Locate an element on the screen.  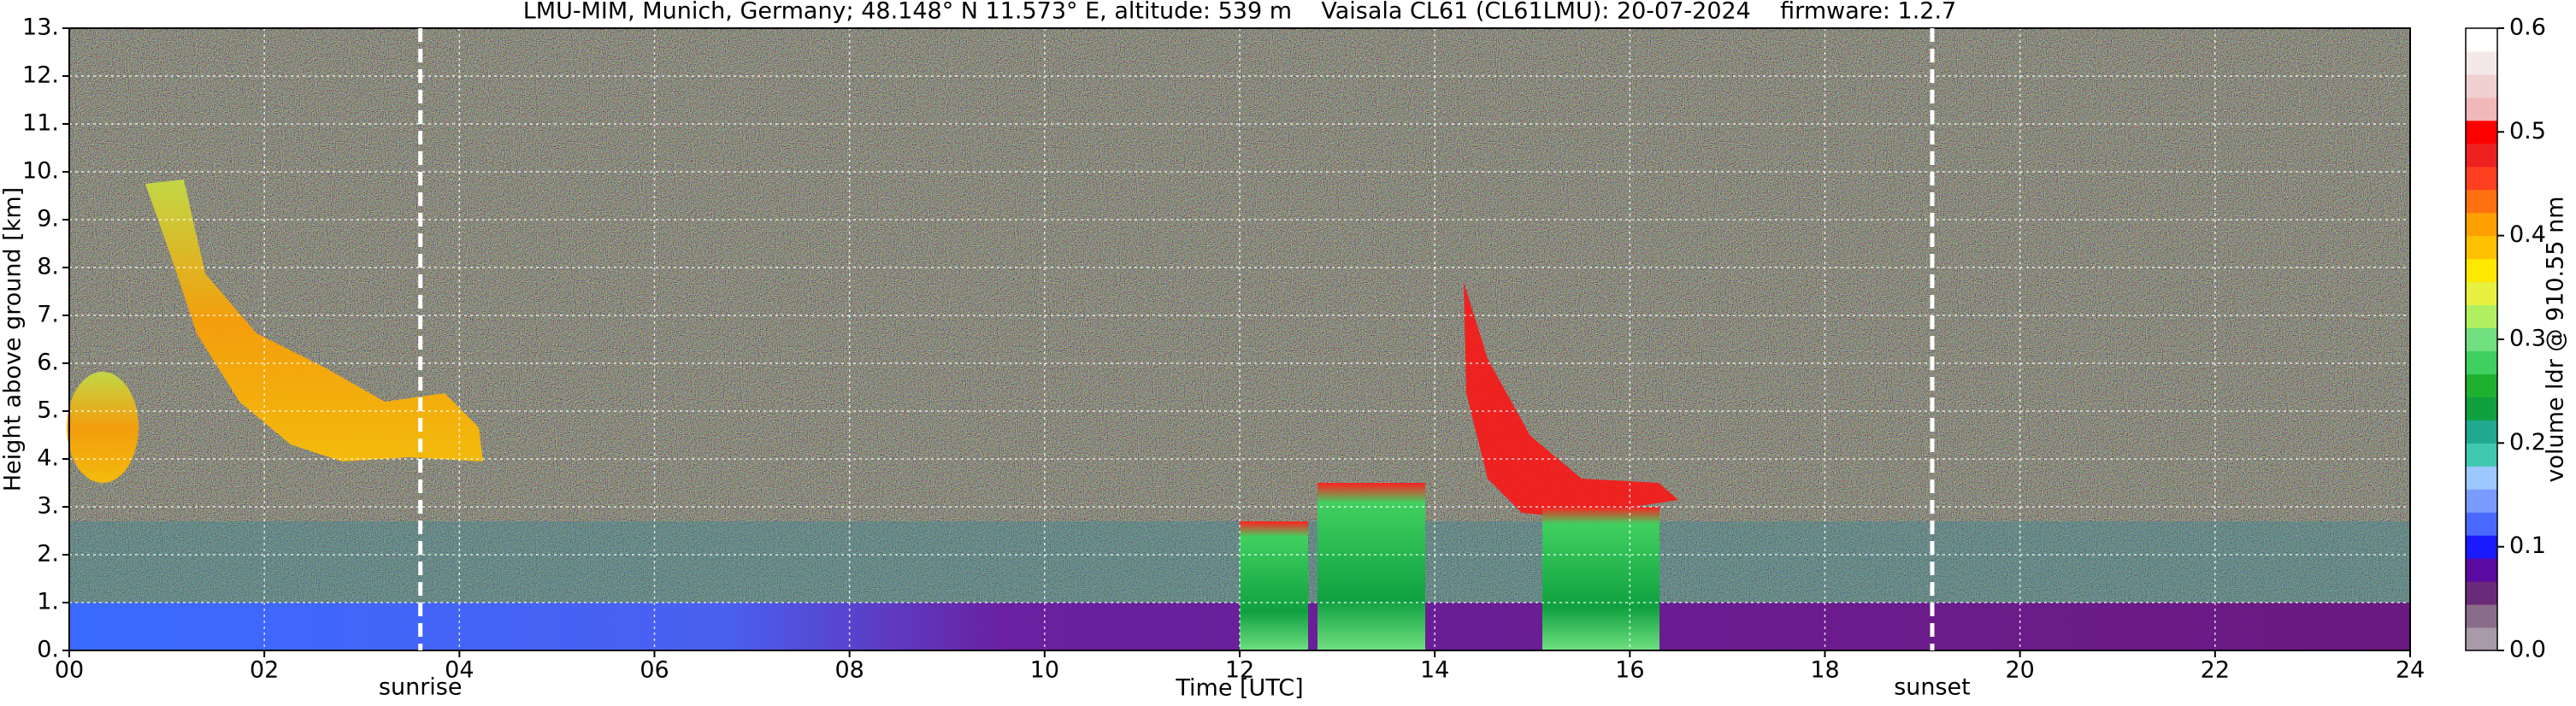
colorbar-label: volume ldr @ 910.55 nm is located at coordinates (2556, 340).